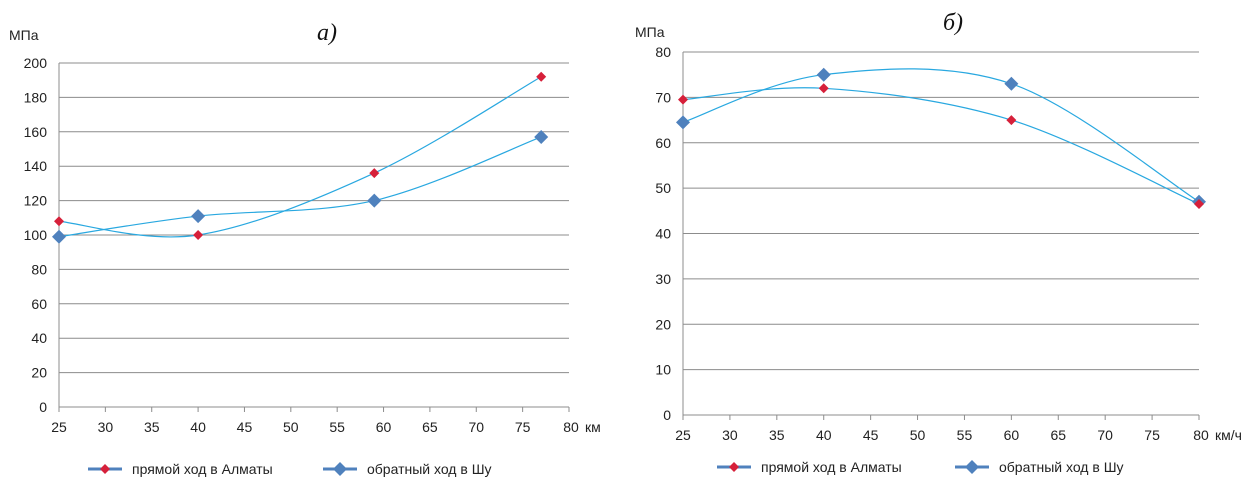 This screenshot has width=1260, height=481. What do you see at coordinates (36, 63) in the screenshot?
I see `y-tick-label: 200` at bounding box center [36, 63].